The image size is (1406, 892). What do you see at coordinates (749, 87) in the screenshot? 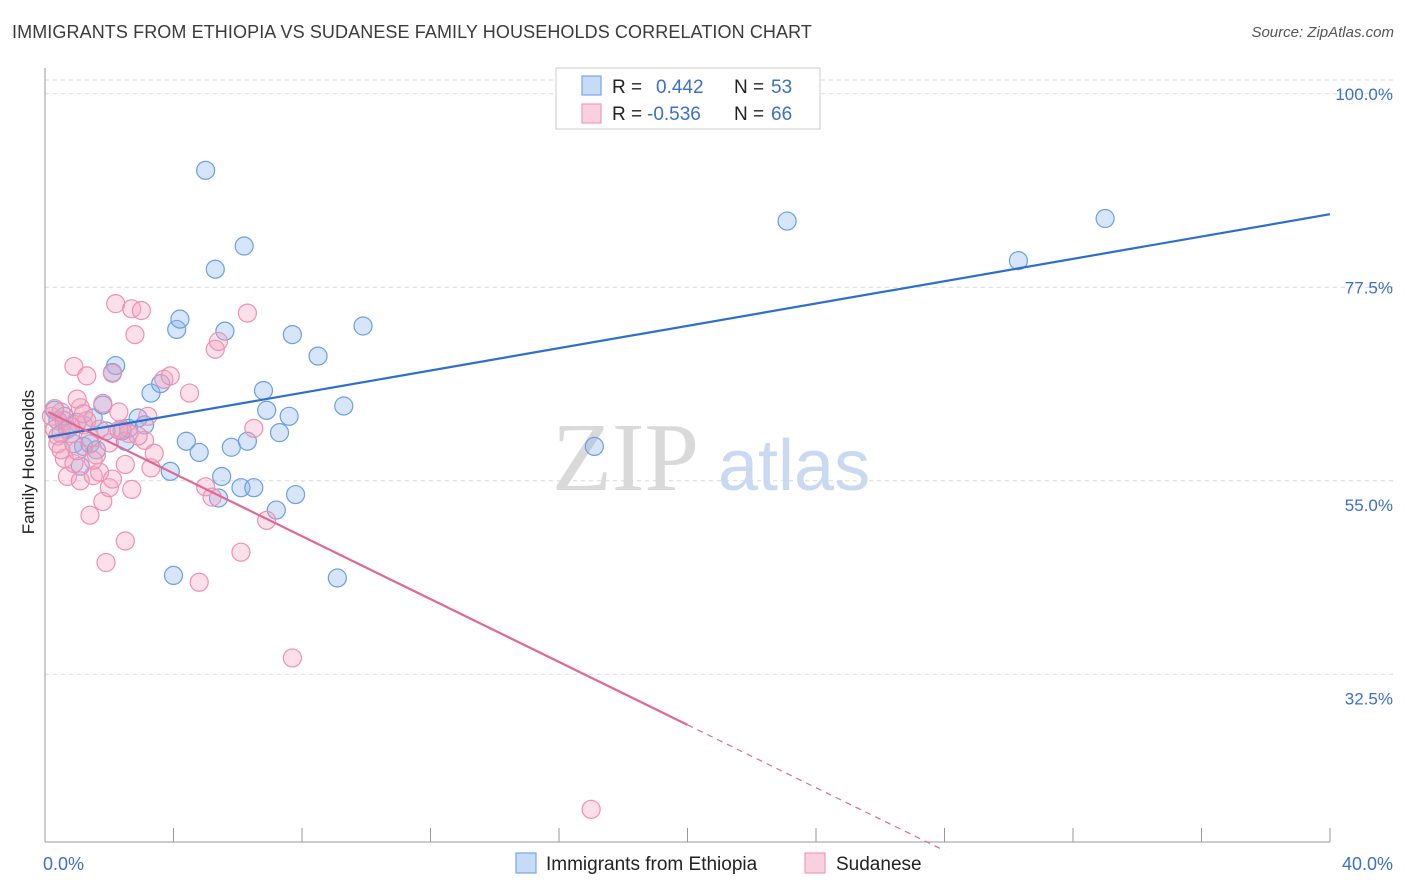
I see `legend-n-label-ethiopia: N =` at bounding box center [749, 87].